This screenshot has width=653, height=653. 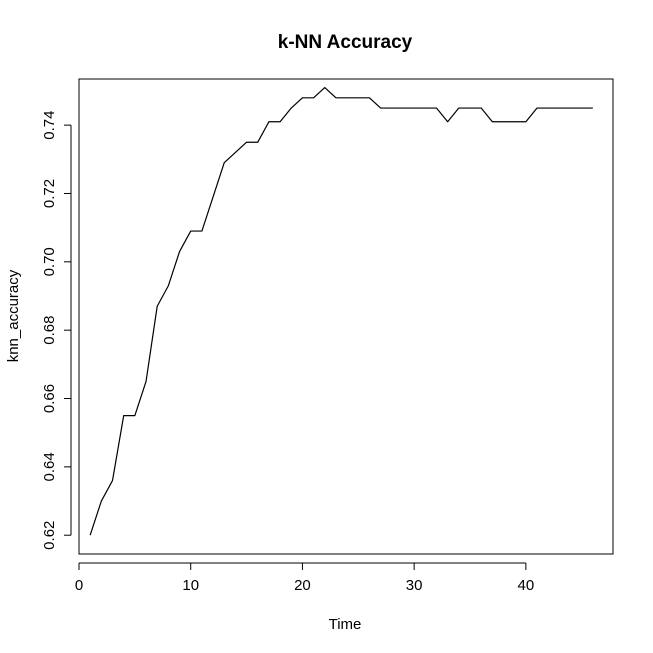 I want to click on x-tick-label: 40, so click(x=526, y=585).